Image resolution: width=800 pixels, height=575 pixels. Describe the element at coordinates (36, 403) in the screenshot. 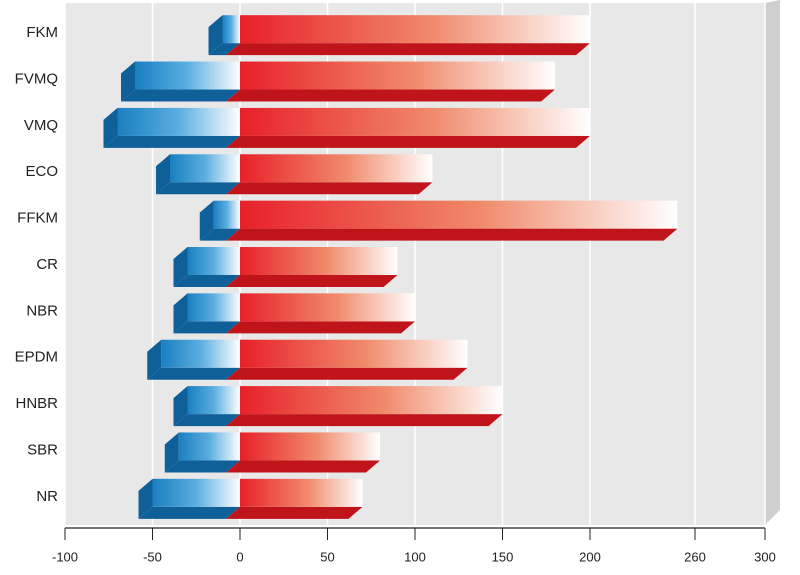

I see `y-tick-label: HNBR` at that location.